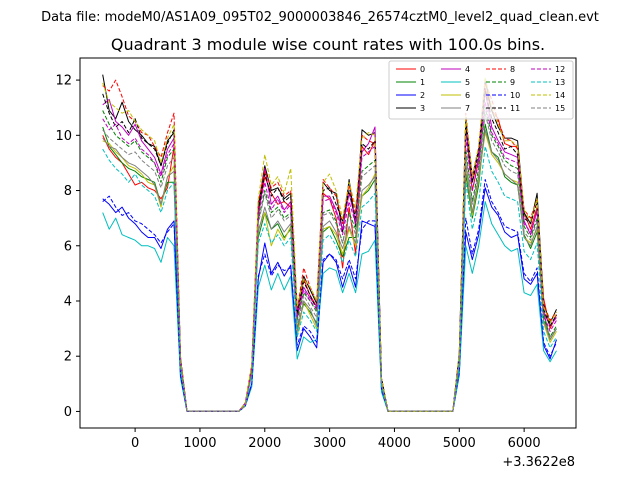  What do you see at coordinates (467, 69) in the screenshot?
I see `legend-label-4: 4` at bounding box center [467, 69].